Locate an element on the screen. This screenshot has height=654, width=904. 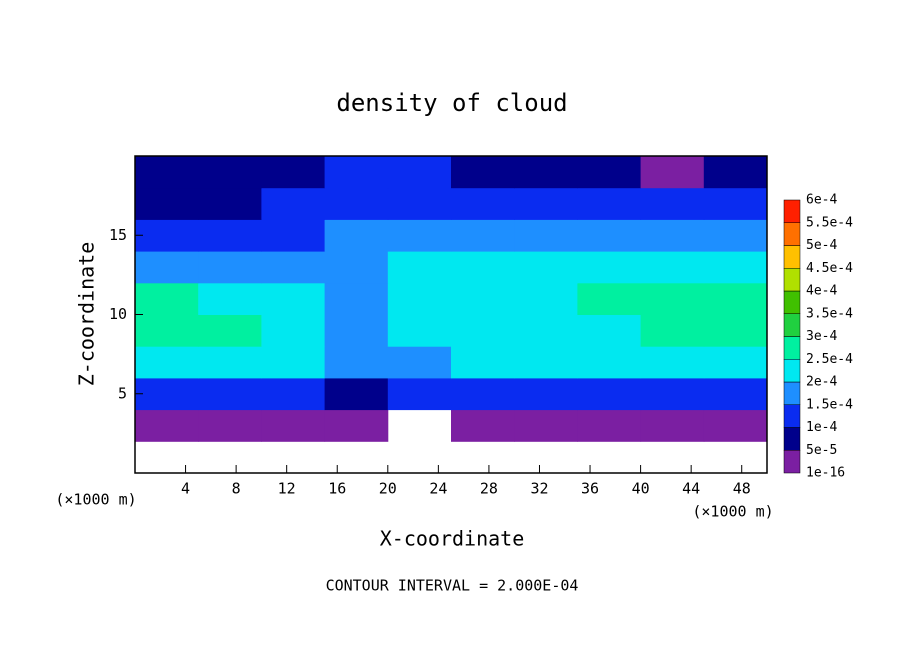
x-tick-label: 4 is located at coordinates (185, 489).